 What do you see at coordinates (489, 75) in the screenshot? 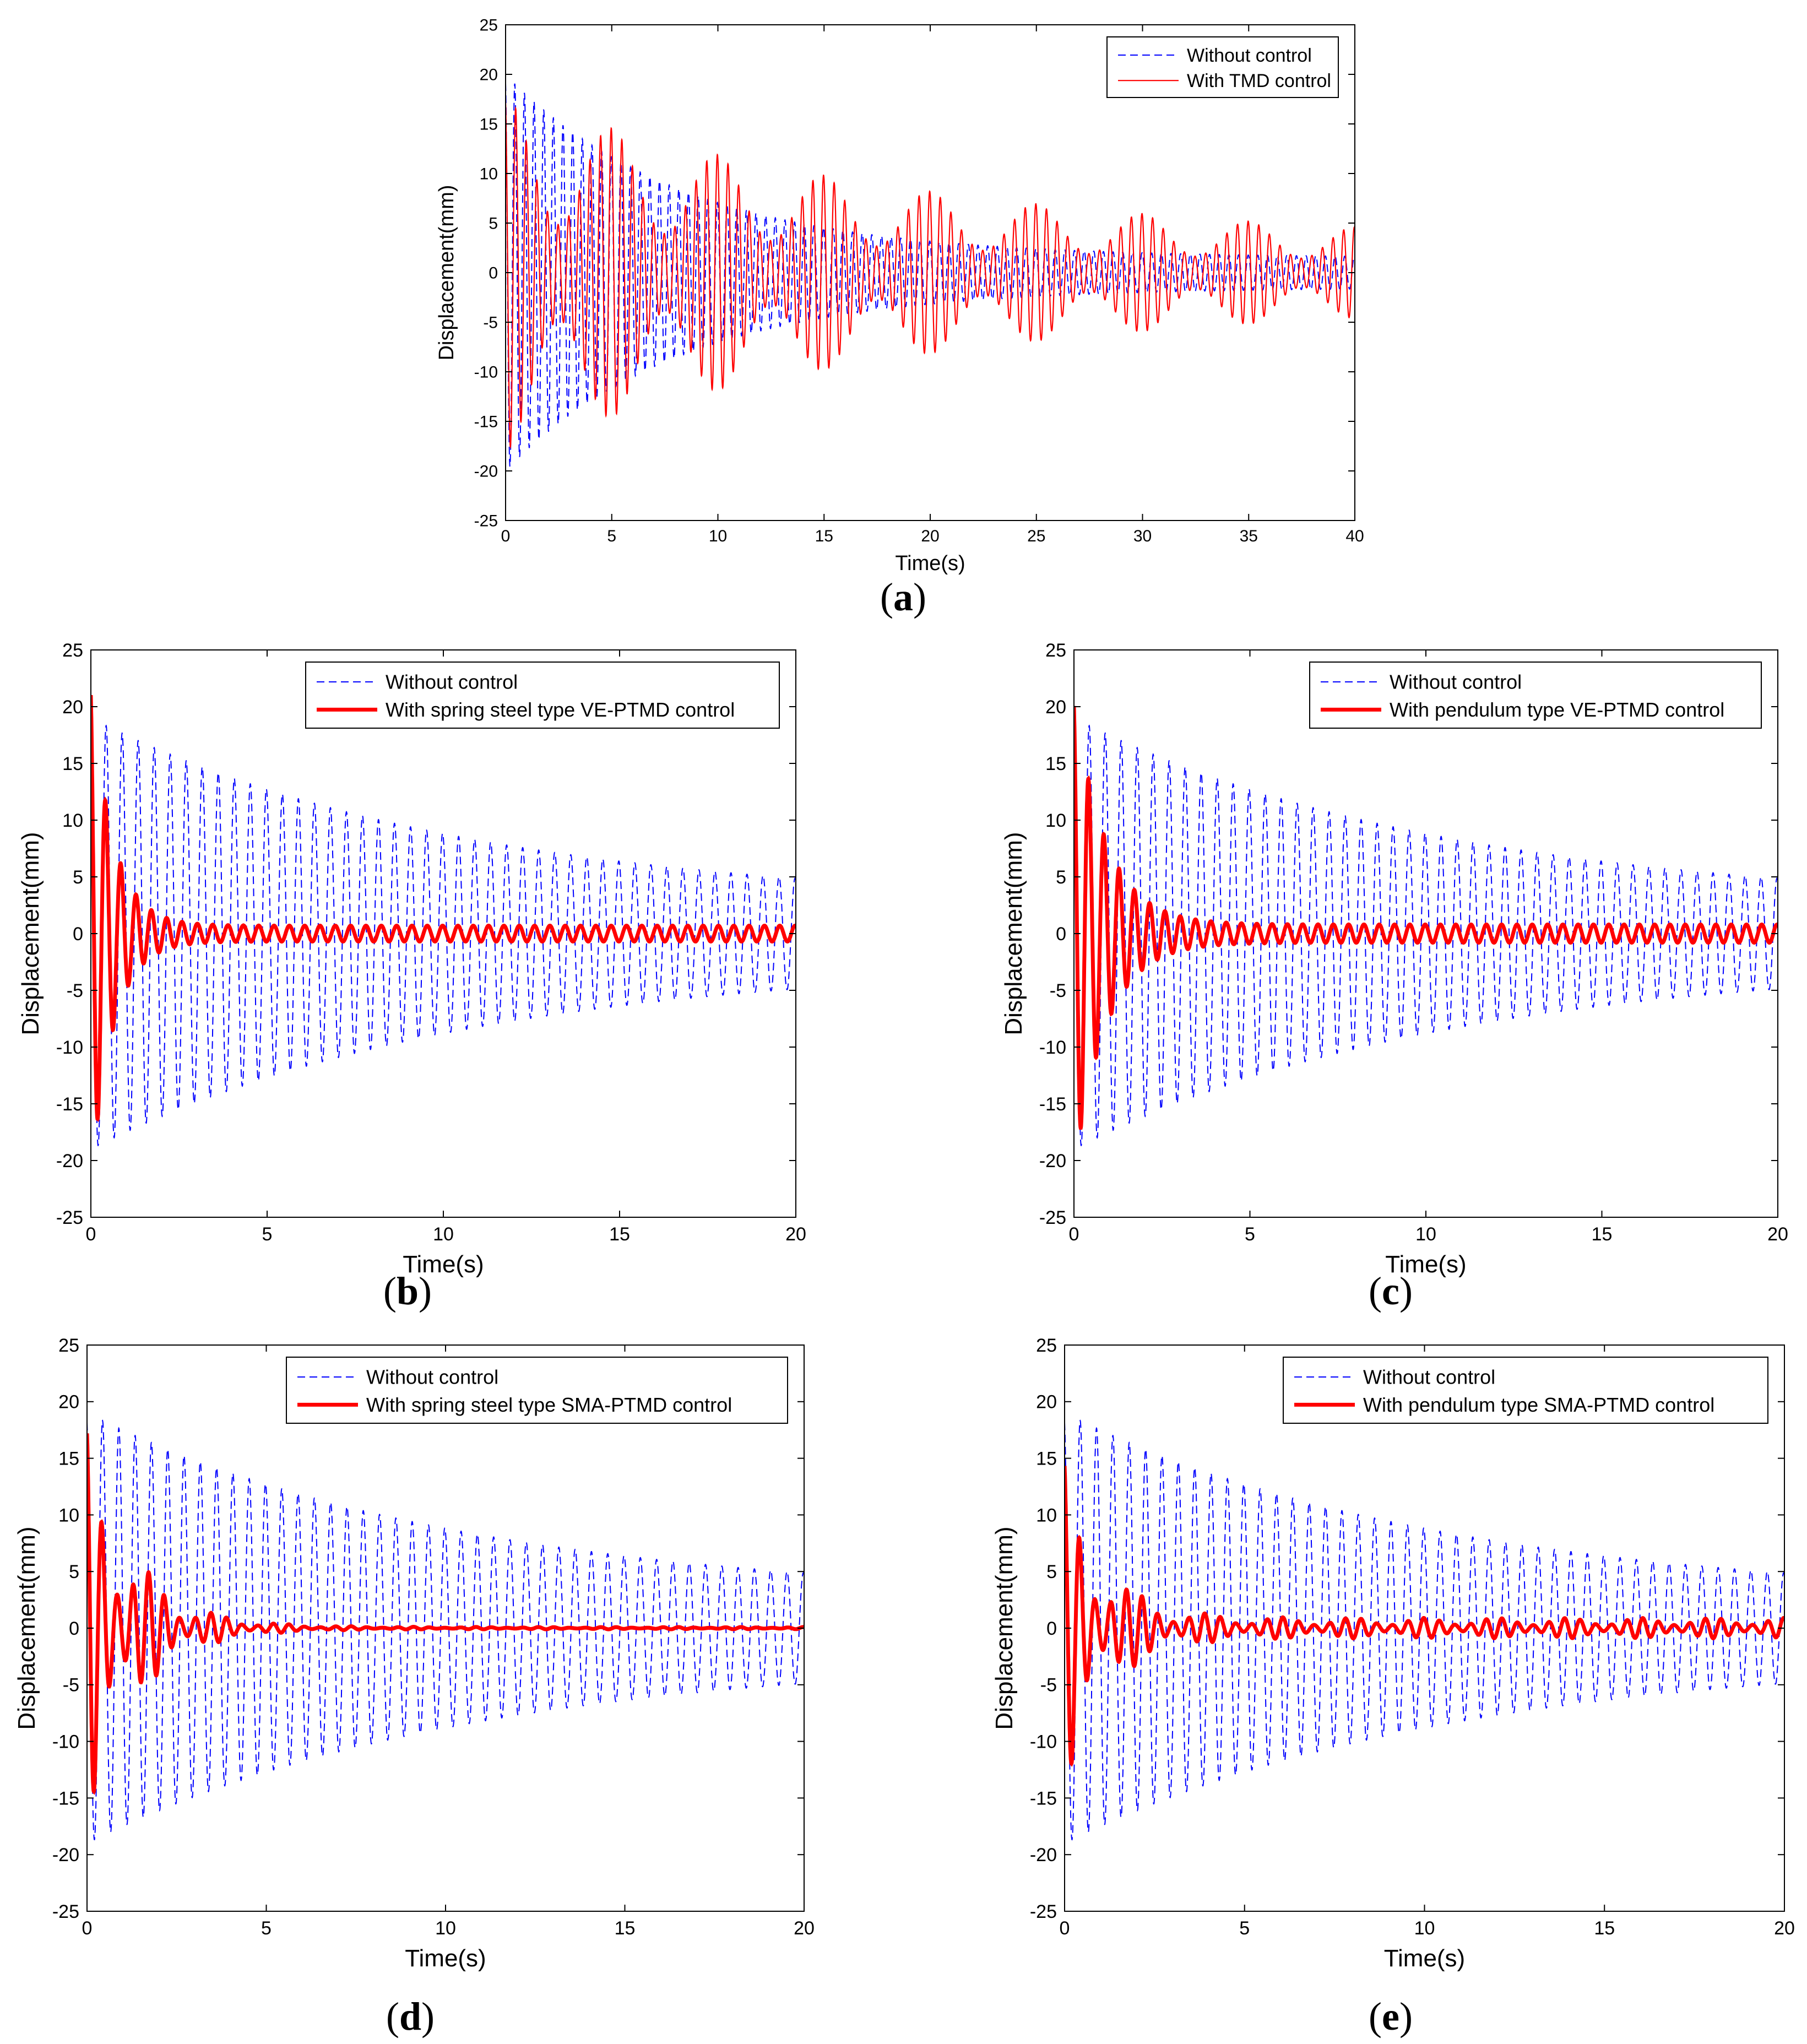
I see `y-tick-label: 20` at bounding box center [489, 75].